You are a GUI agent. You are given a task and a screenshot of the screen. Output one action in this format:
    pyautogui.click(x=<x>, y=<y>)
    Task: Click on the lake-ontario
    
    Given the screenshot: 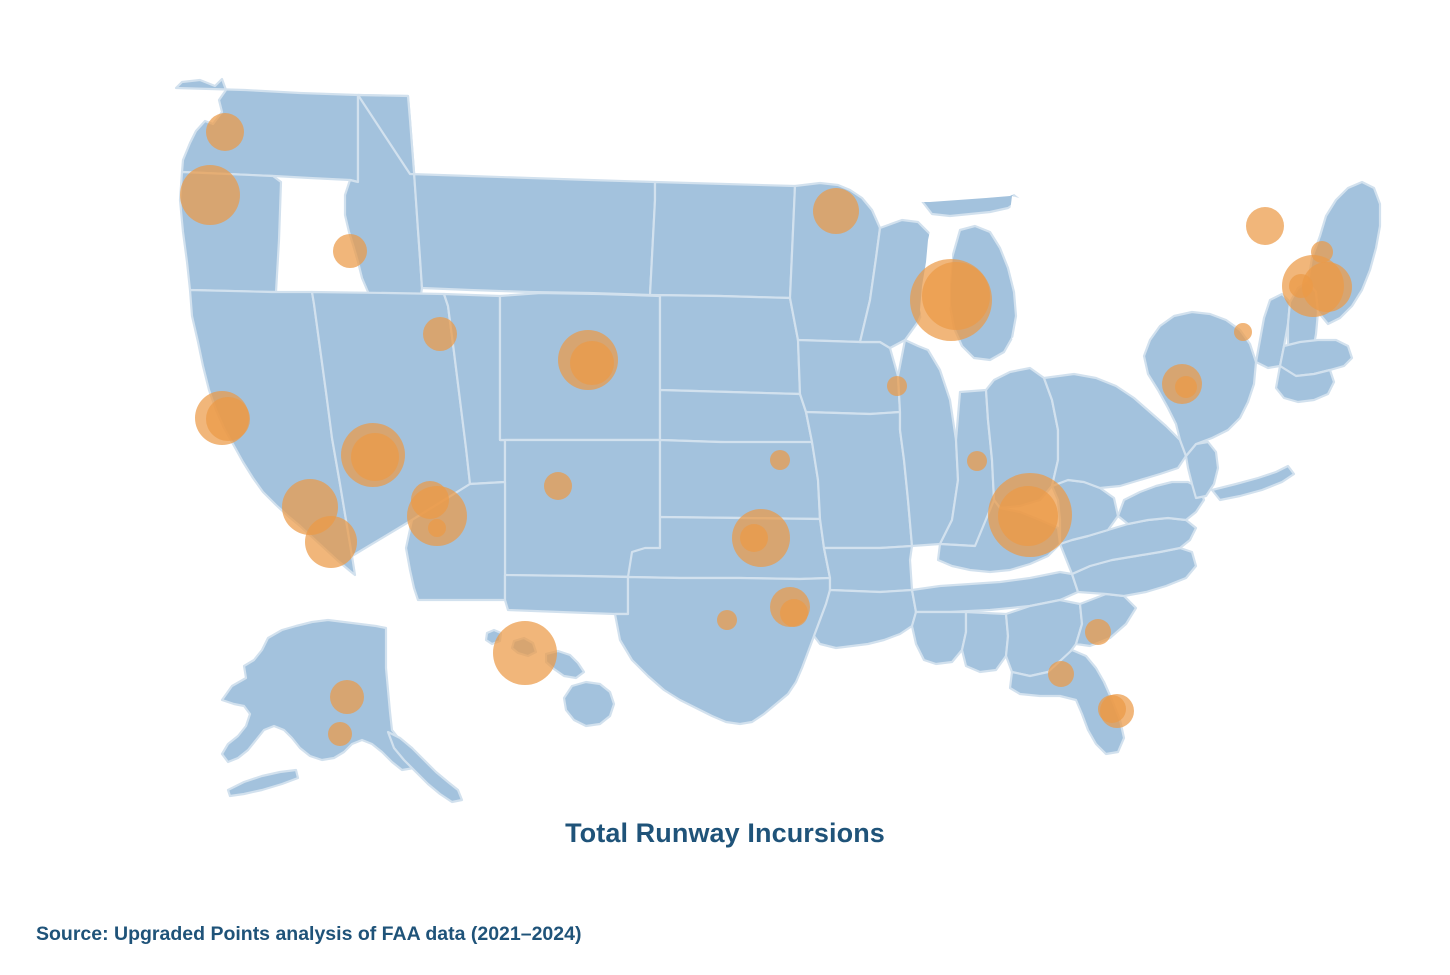 What is the action you would take?
    pyautogui.click(x=1137, y=313)
    